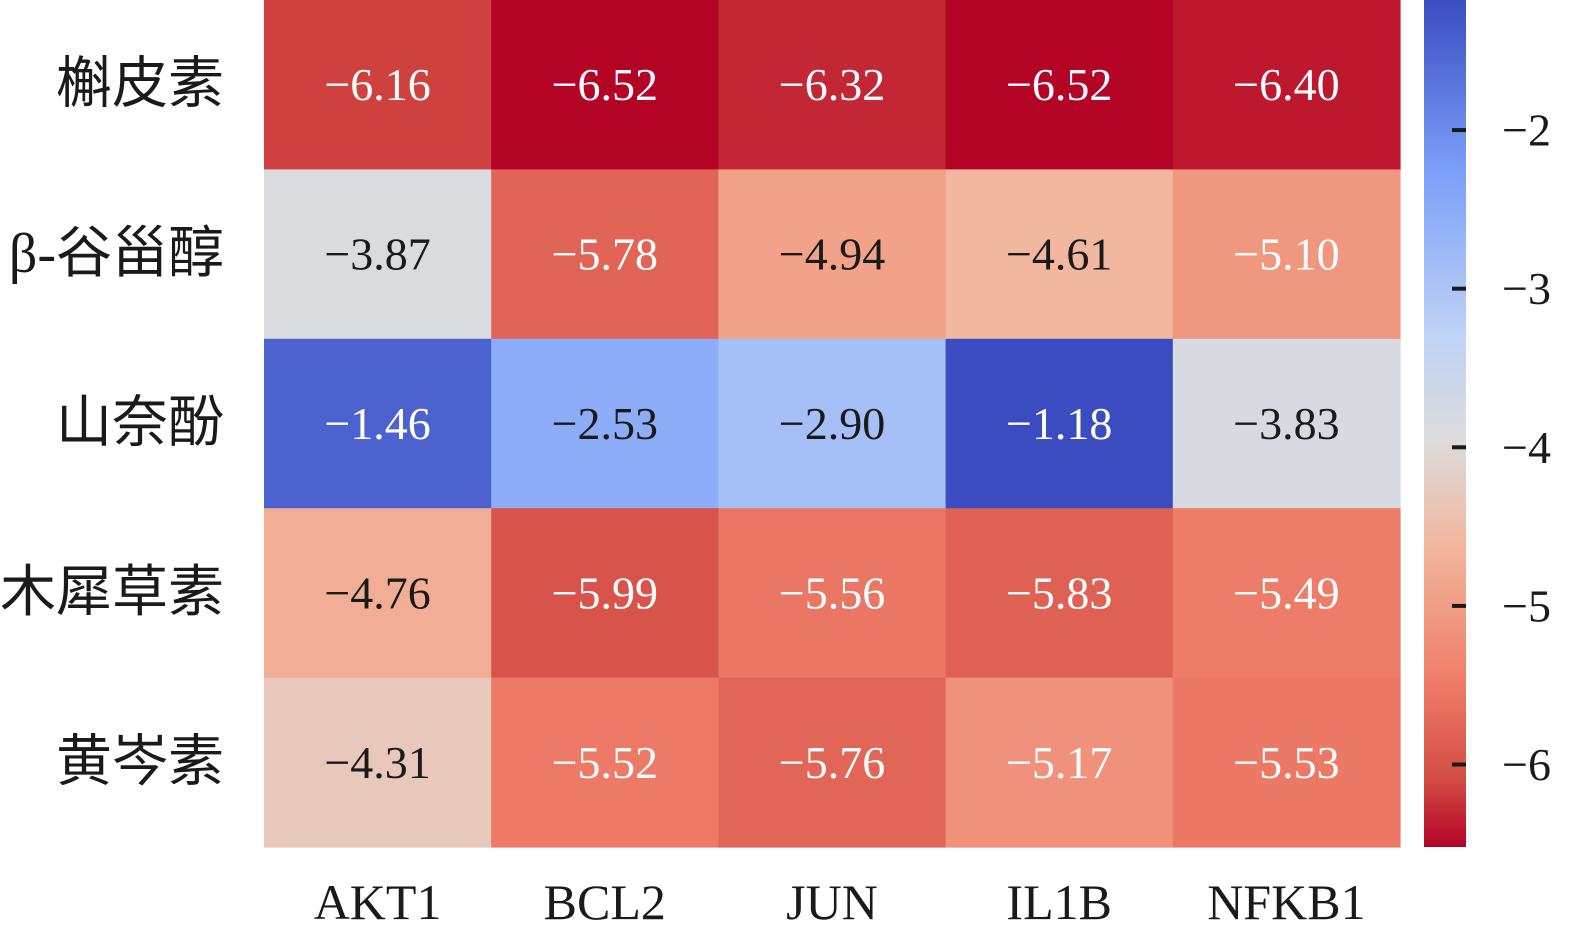 Image resolution: width=1575 pixels, height=947 pixels. I want to click on heatmap-cell-r2-c1, so click(605, 423).